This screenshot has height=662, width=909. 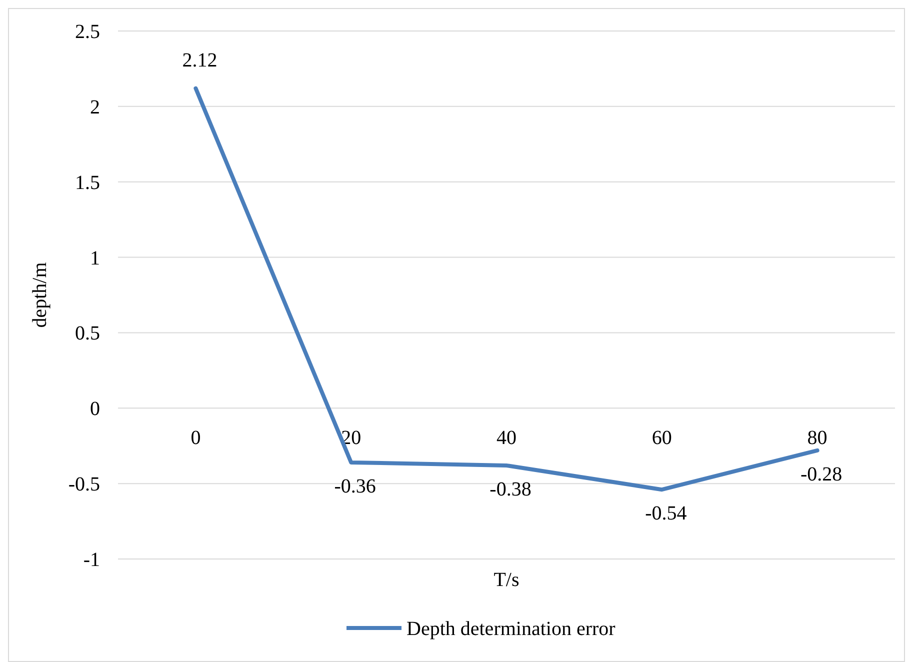 What do you see at coordinates (666, 513) in the screenshot?
I see `data-label: -0.54` at bounding box center [666, 513].